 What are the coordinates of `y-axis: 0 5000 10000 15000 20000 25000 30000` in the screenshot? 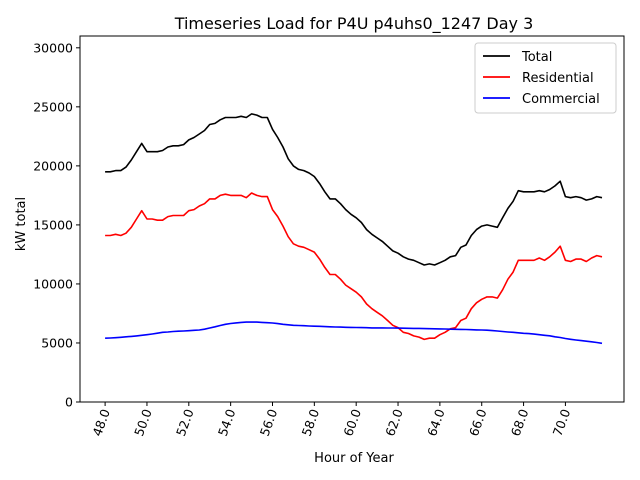 It's located at (56, 225).